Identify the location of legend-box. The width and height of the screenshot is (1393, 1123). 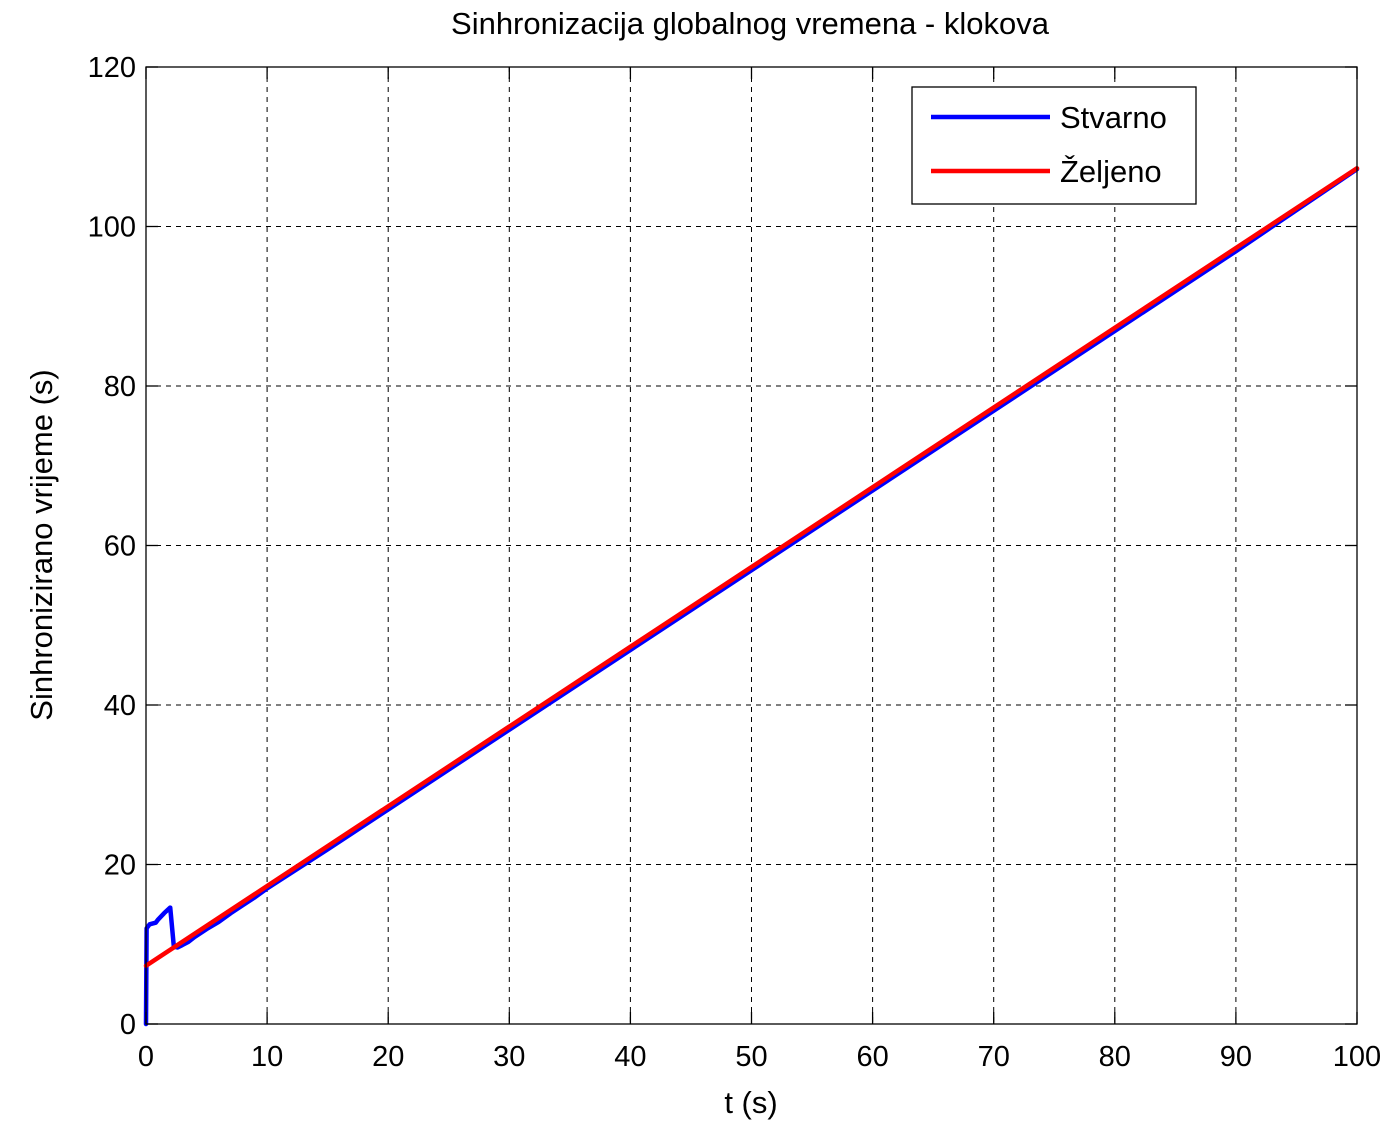
(1054, 145).